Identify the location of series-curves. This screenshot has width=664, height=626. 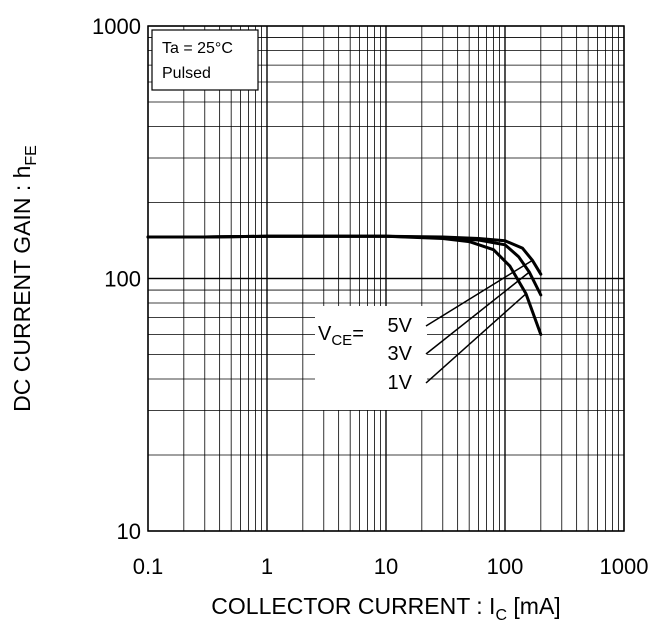
(344, 285).